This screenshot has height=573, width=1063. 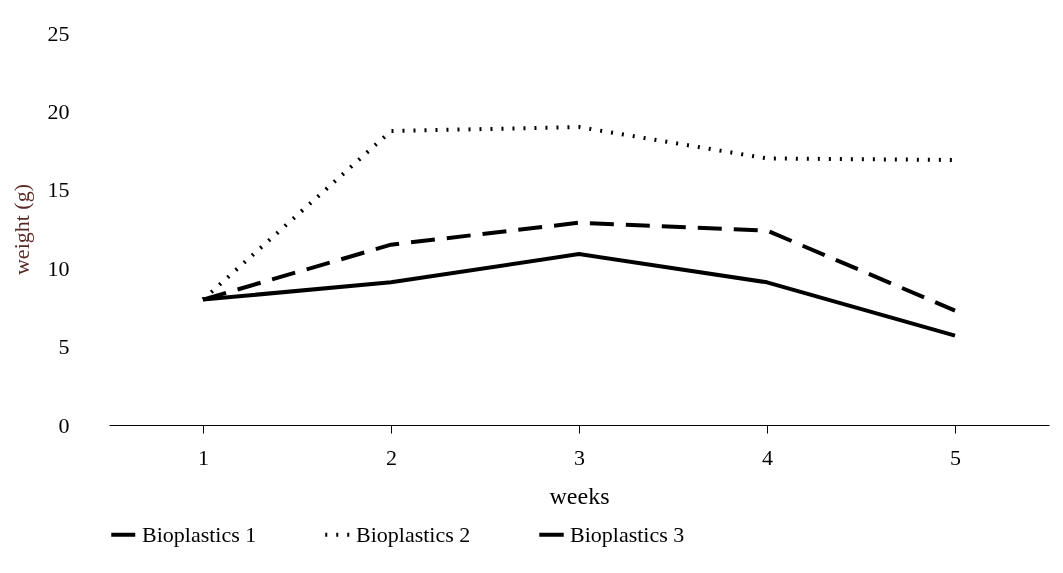 I want to click on x-tick-label: 1, so click(x=203, y=457).